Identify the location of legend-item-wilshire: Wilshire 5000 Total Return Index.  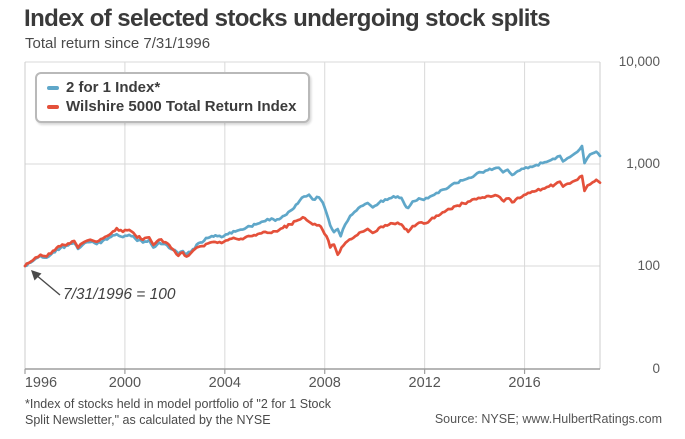
(171, 106).